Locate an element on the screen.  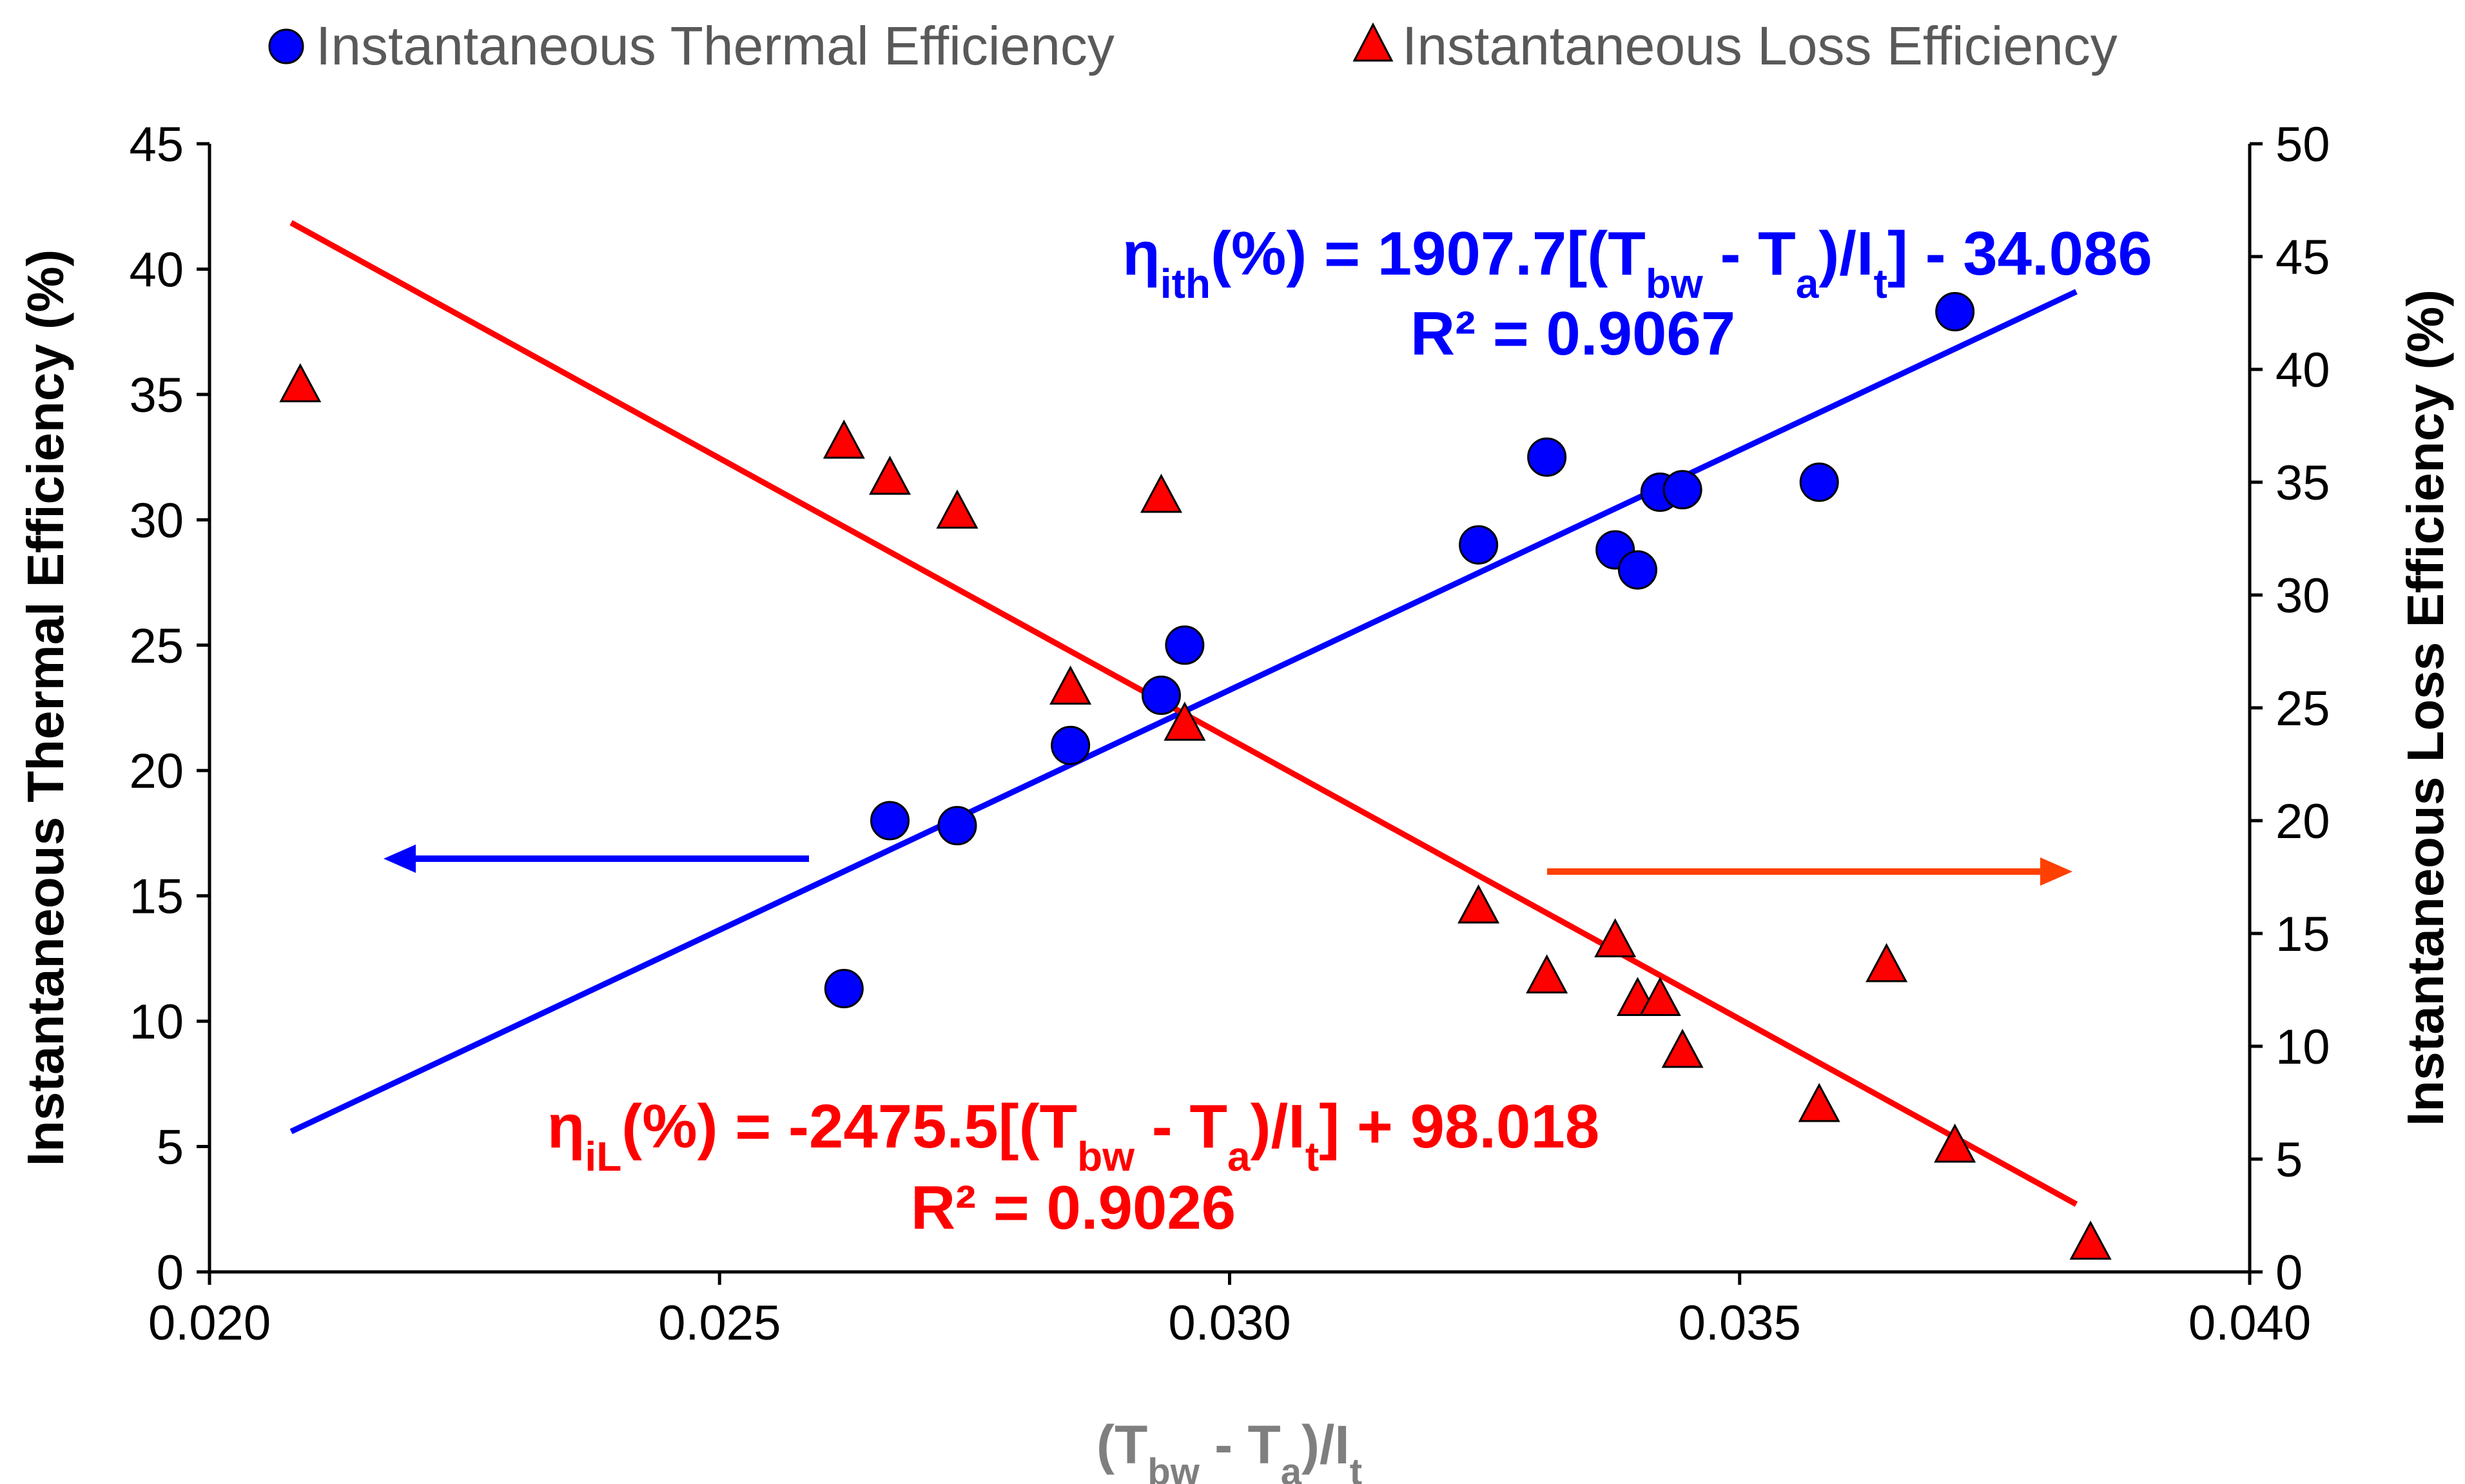
left-y-tick-label: 45 is located at coordinates (156, 144).